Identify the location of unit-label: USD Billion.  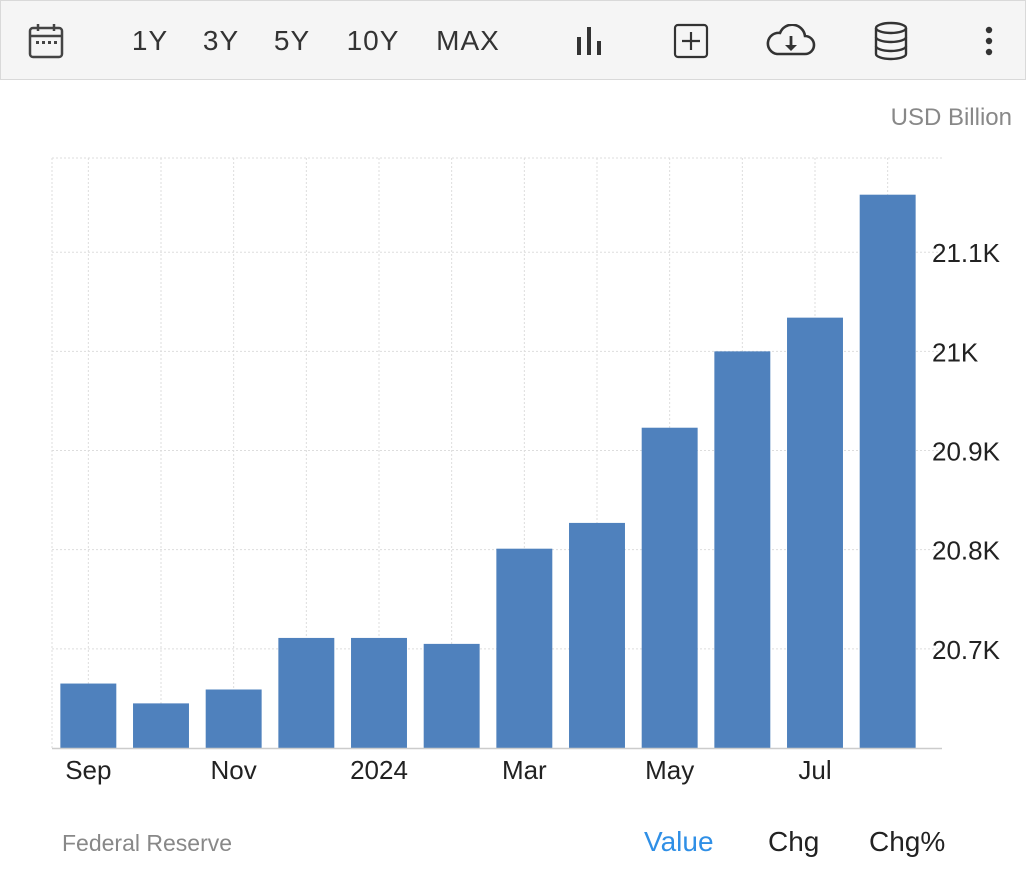
(951, 117).